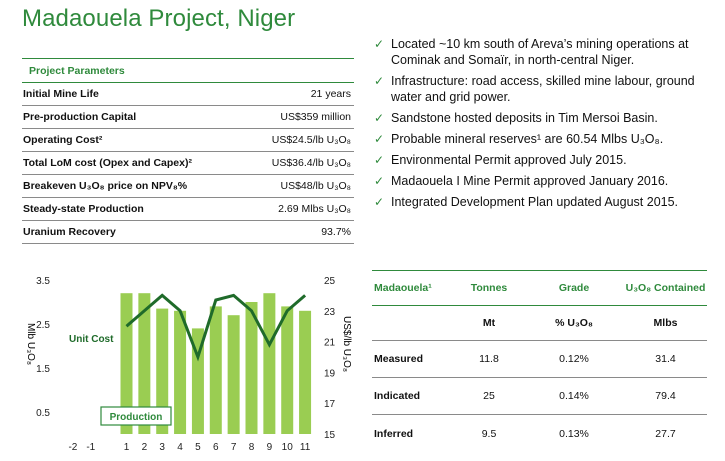  Describe the element at coordinates (539, 433) in the screenshot. I see `table-row: Inferred 9.5 0.13% 27.7` at that location.